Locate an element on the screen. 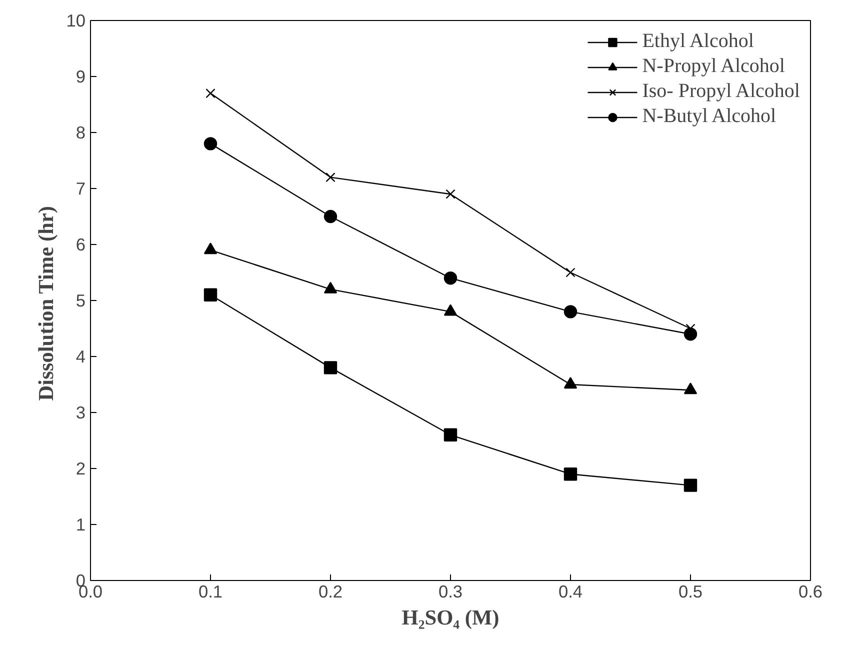 This screenshot has height=658, width=848. y-tick-label: 3 is located at coordinates (81, 412).